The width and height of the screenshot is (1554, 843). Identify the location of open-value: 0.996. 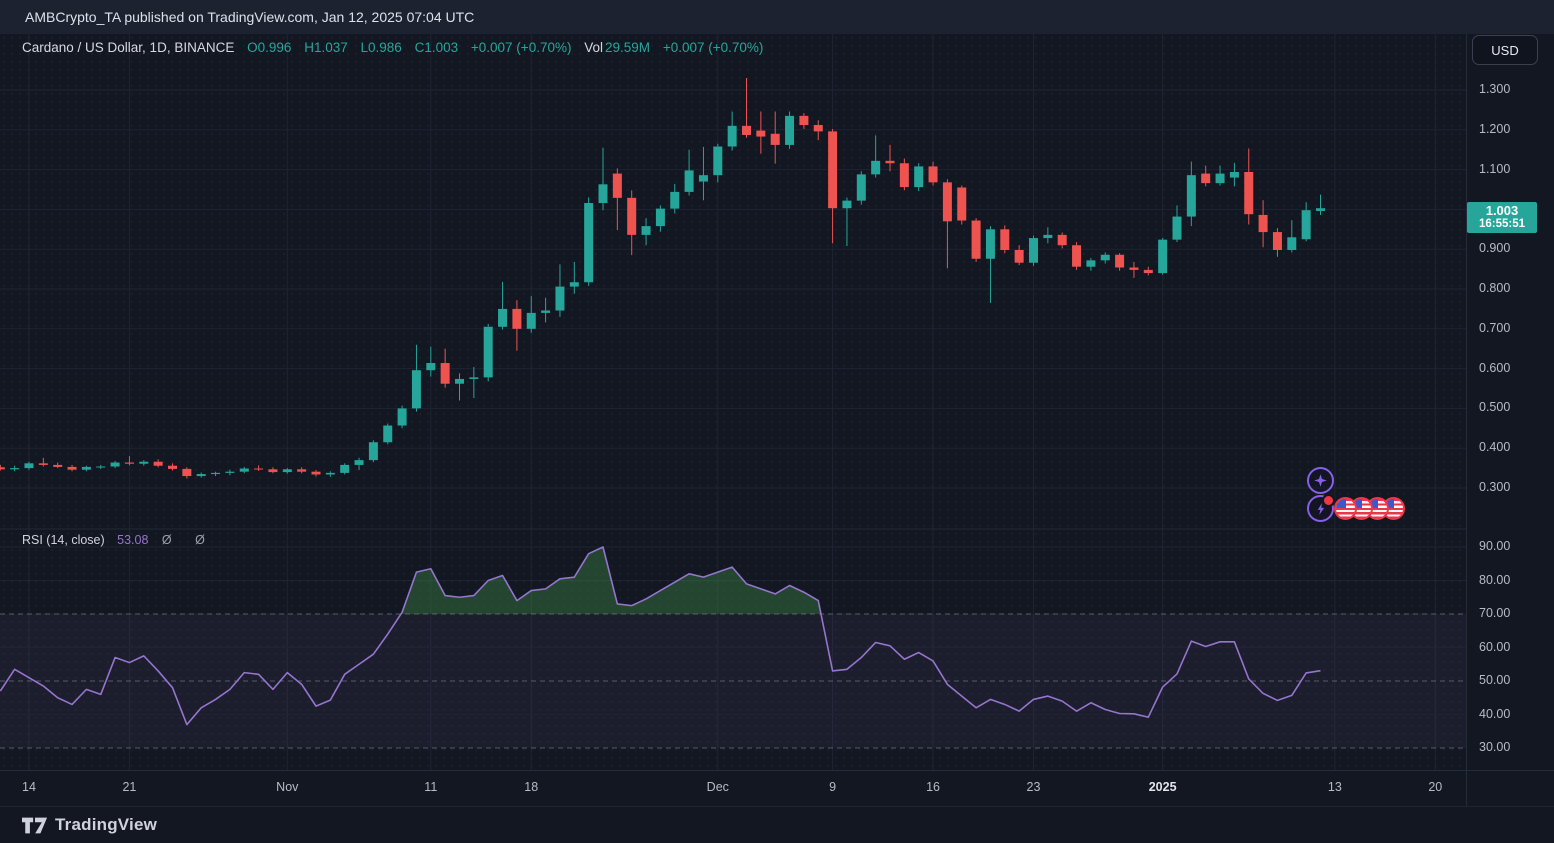
(274, 47).